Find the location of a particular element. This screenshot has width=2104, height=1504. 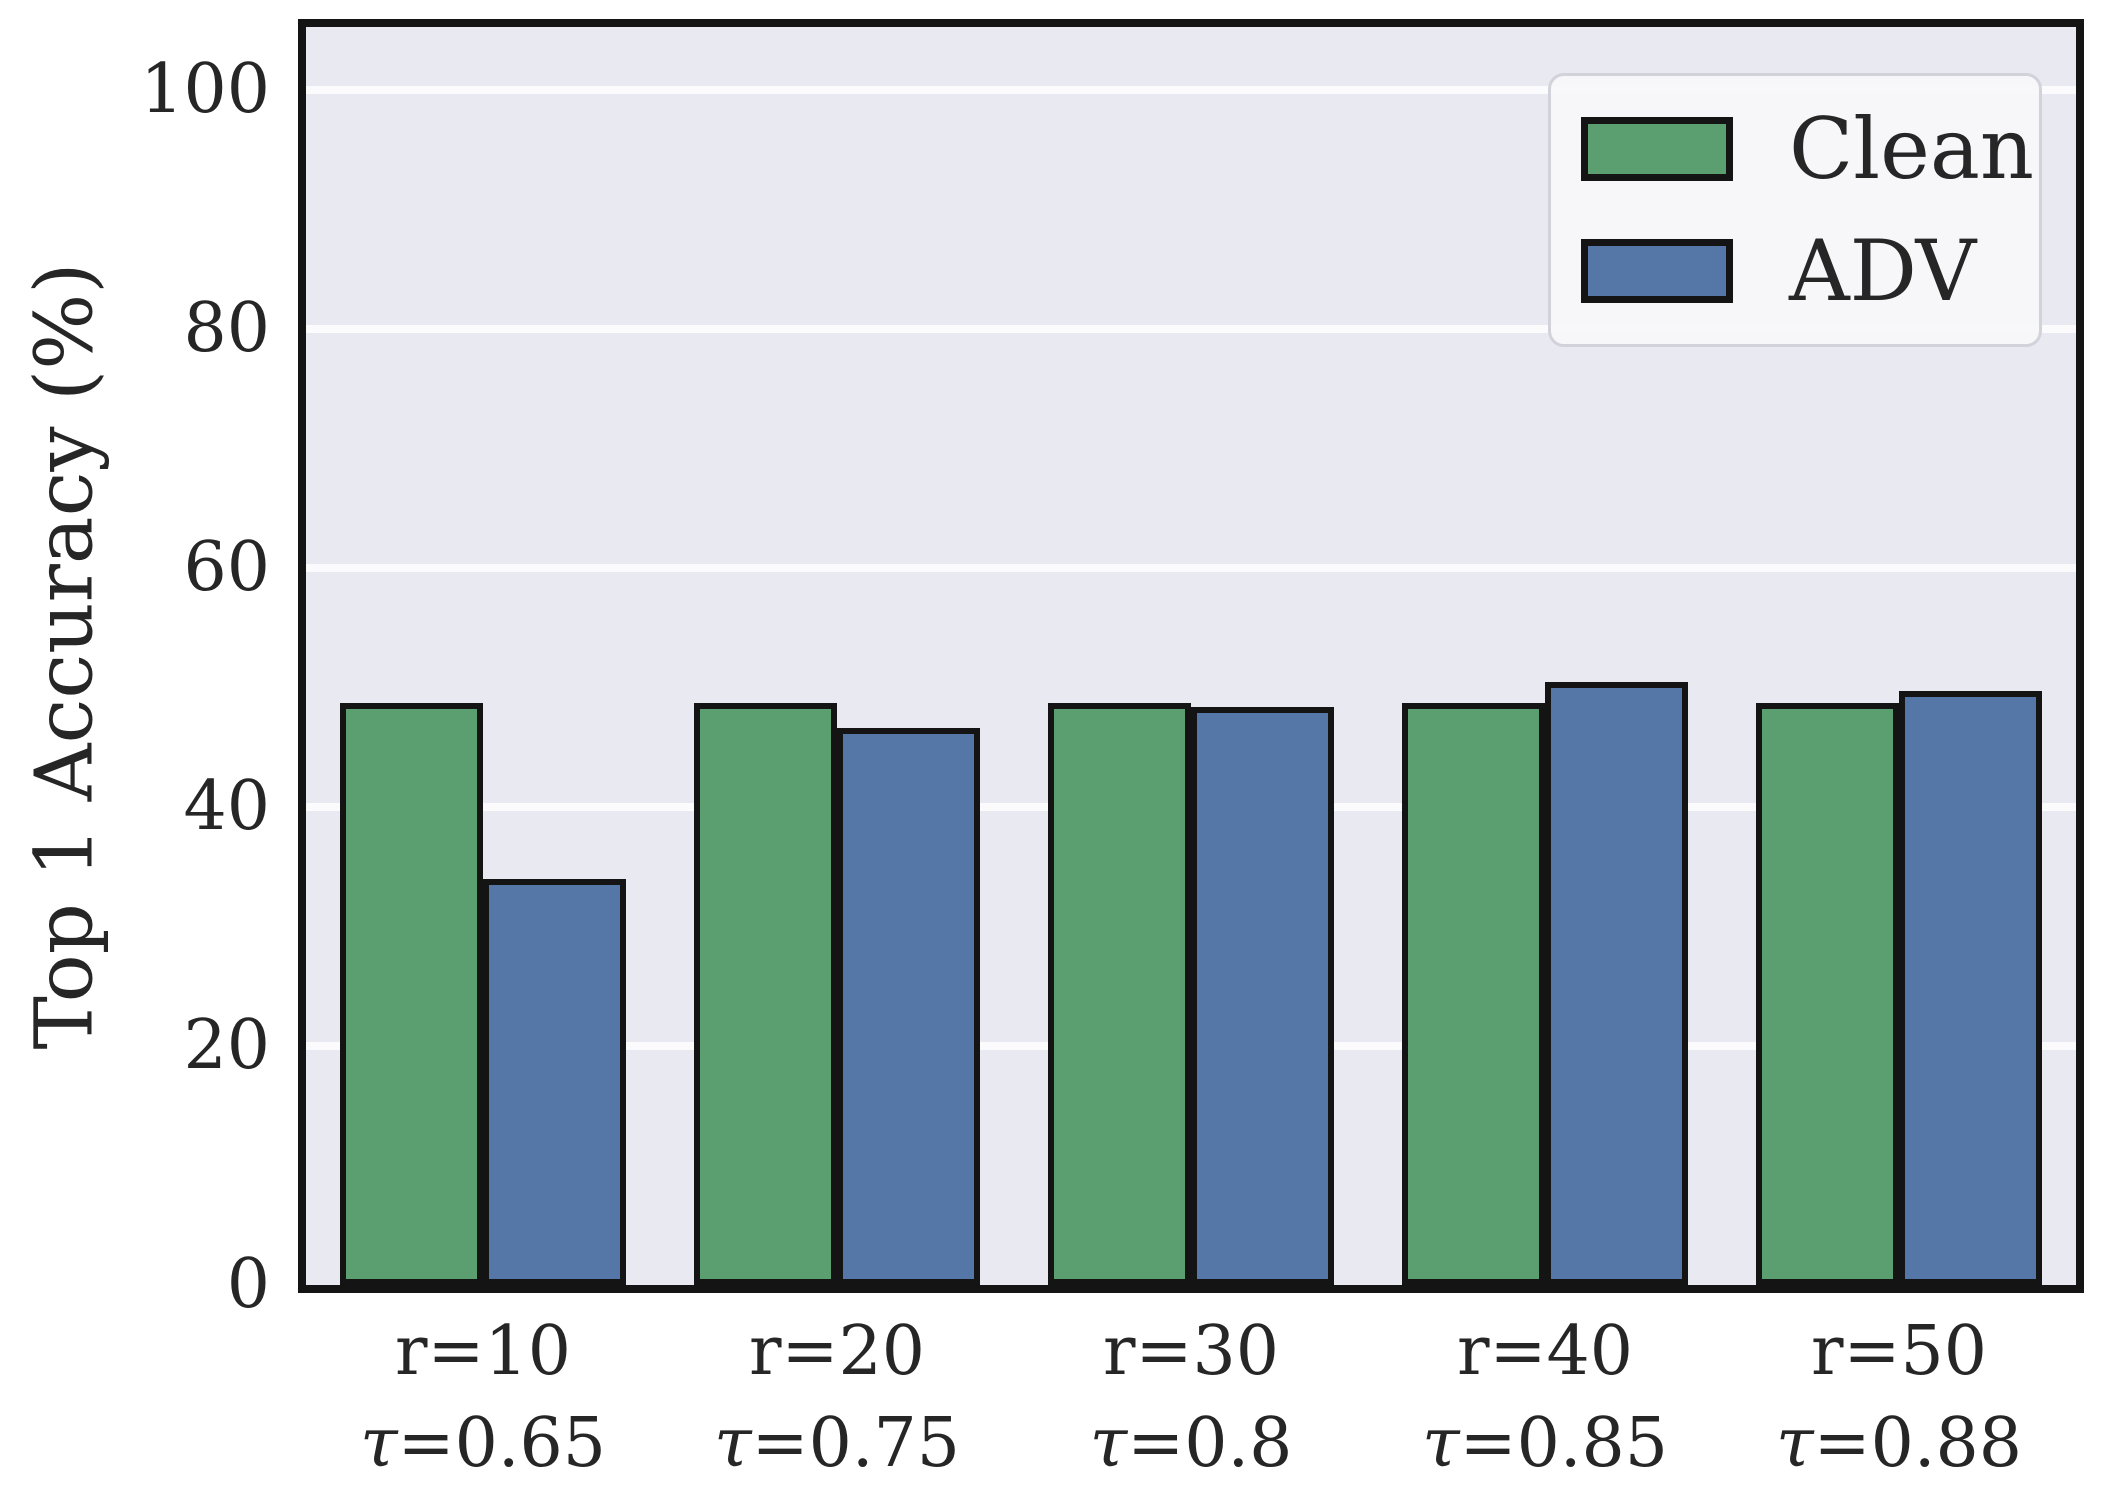

bar-adv-r30 is located at coordinates (1262, 995).